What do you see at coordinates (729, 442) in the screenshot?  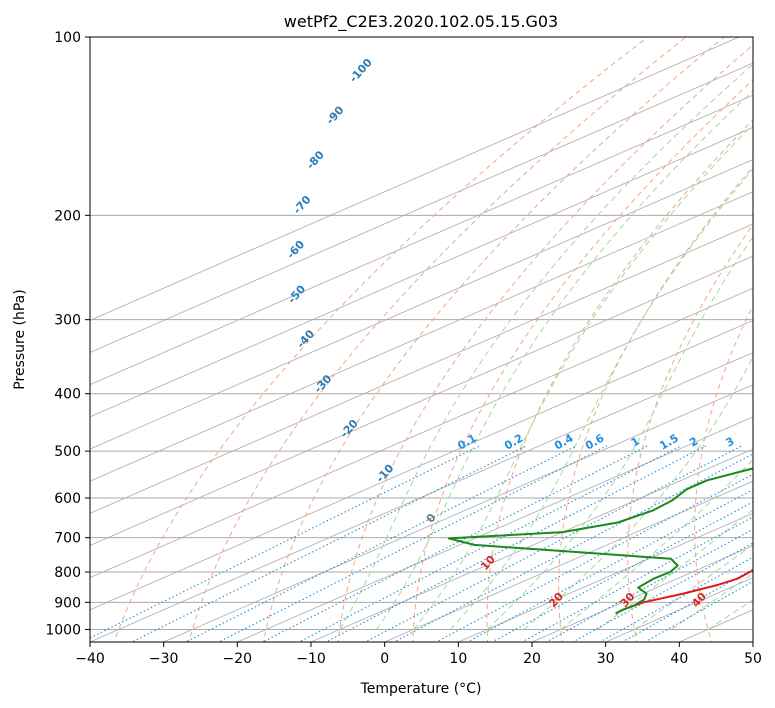 I see `mixing-ratio-label: 3` at bounding box center [729, 442].